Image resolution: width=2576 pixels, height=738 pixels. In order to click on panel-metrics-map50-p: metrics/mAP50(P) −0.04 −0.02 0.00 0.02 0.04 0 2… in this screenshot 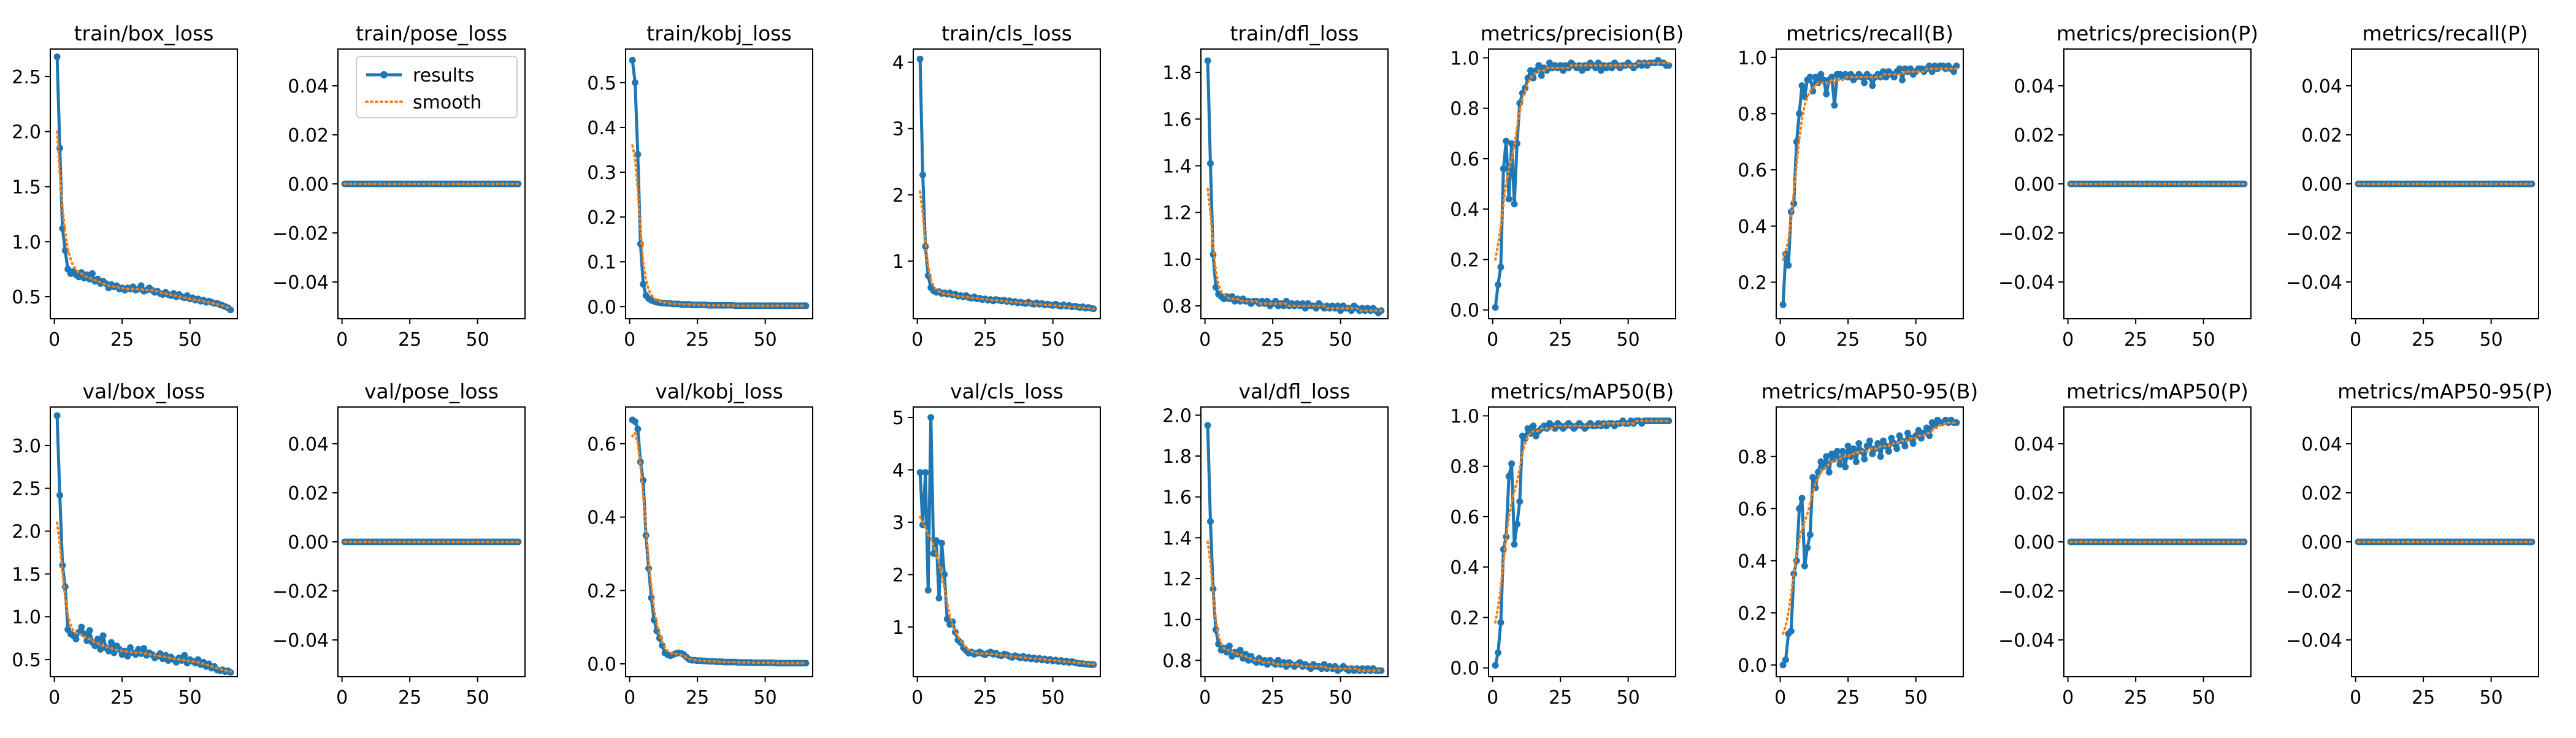, I will do `click(2125, 544)`.